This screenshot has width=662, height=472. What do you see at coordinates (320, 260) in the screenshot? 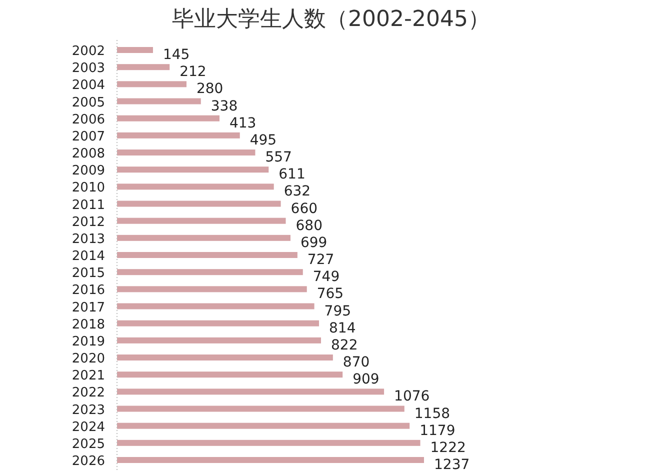
I see `data-label: 727` at bounding box center [320, 260].